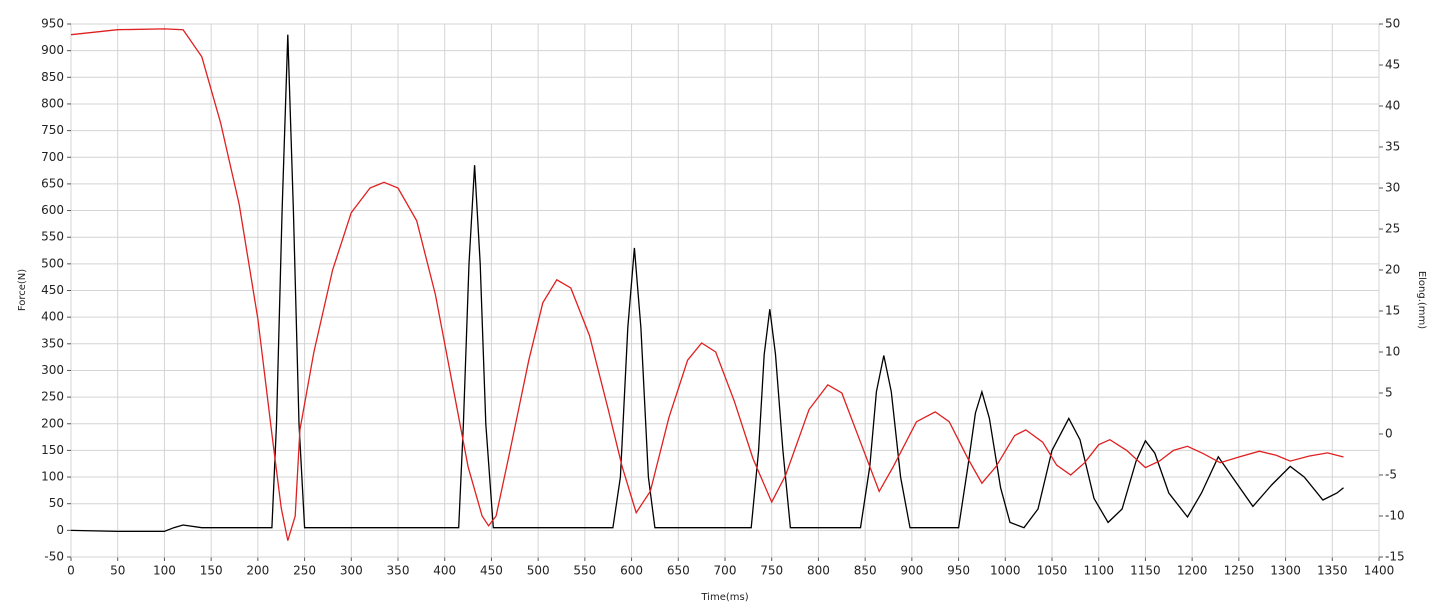 This screenshot has width=1445, height=612. Describe the element at coordinates (52, 263) in the screenshot. I see `y-tick-label: 500` at that location.